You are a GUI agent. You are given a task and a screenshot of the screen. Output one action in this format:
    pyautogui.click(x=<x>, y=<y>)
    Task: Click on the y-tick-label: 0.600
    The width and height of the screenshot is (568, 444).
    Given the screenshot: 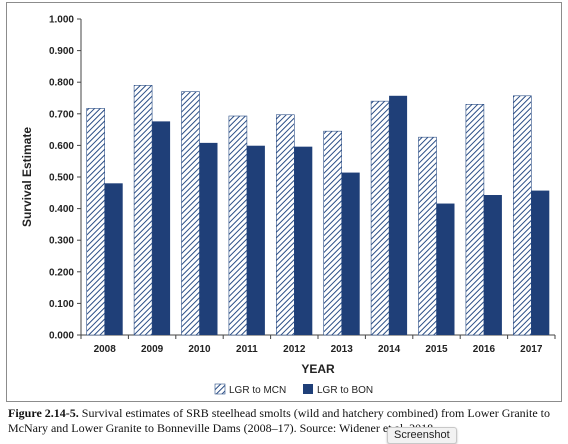 What is the action you would take?
    pyautogui.click(x=61, y=146)
    